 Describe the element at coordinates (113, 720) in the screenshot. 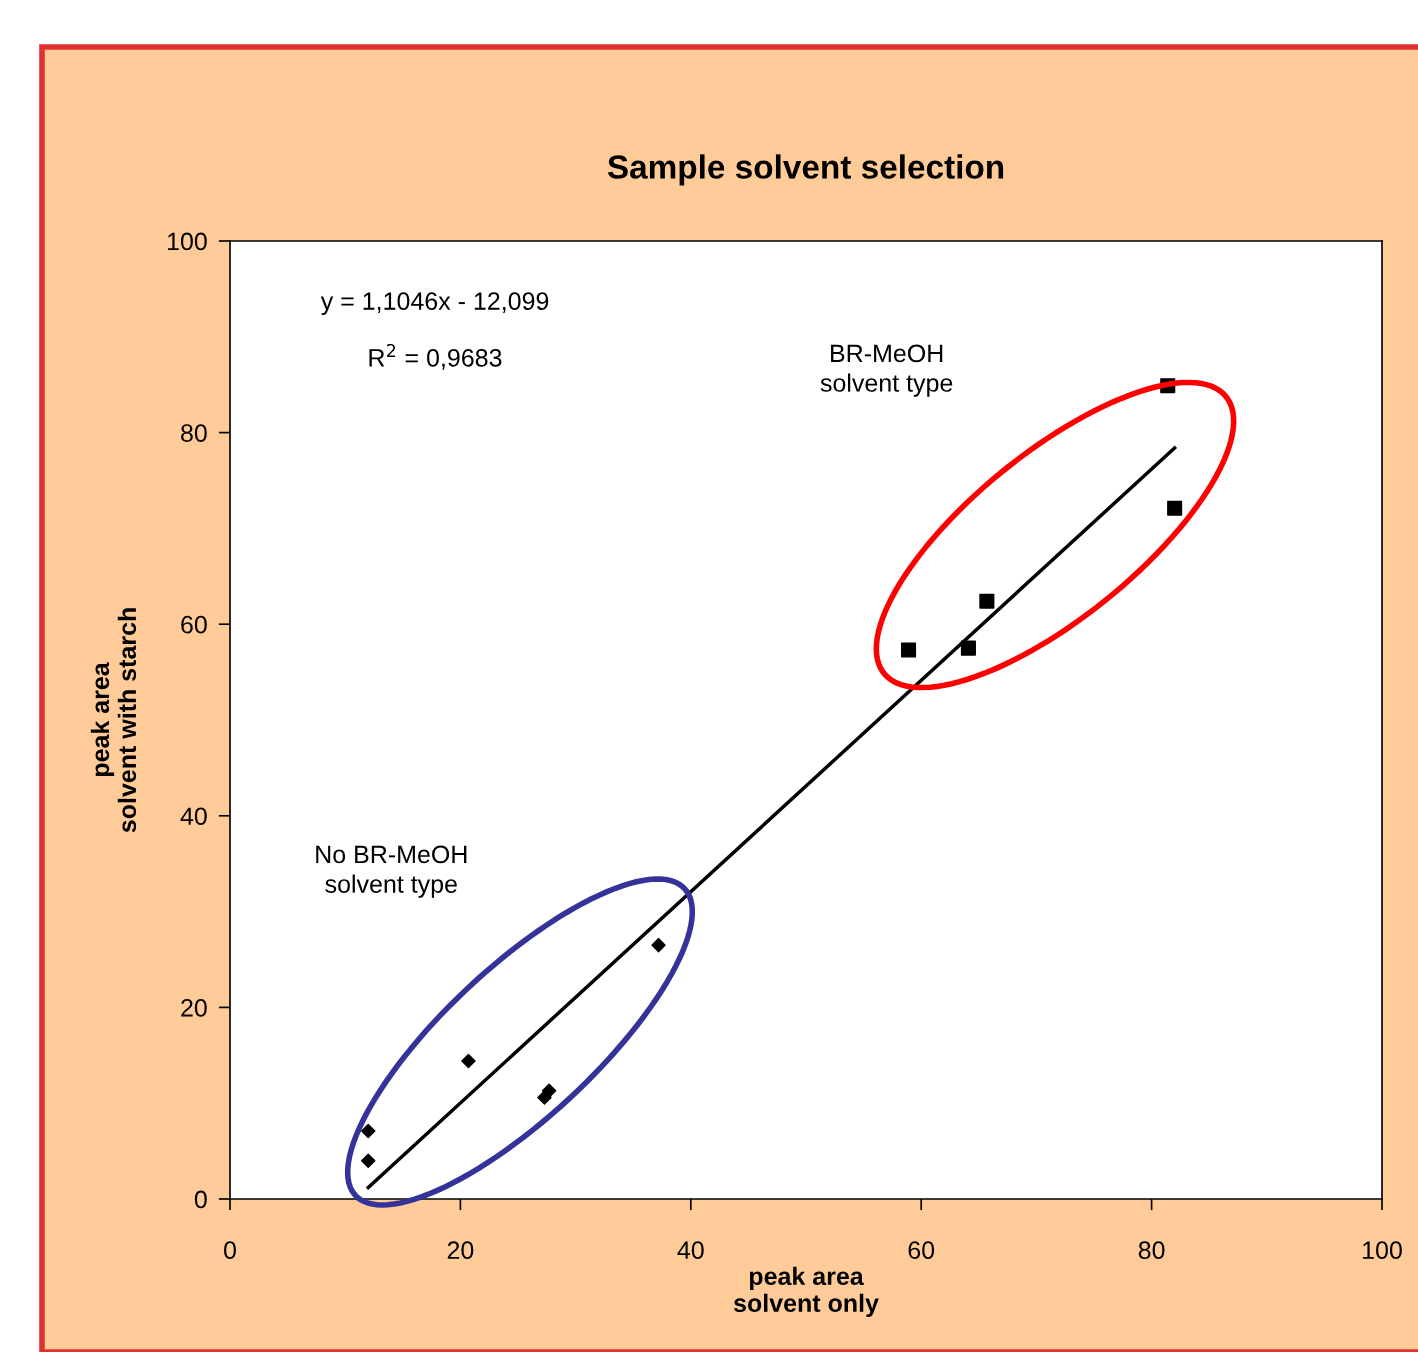

I see `y-axis-title: peak area solvent with starch` at that location.